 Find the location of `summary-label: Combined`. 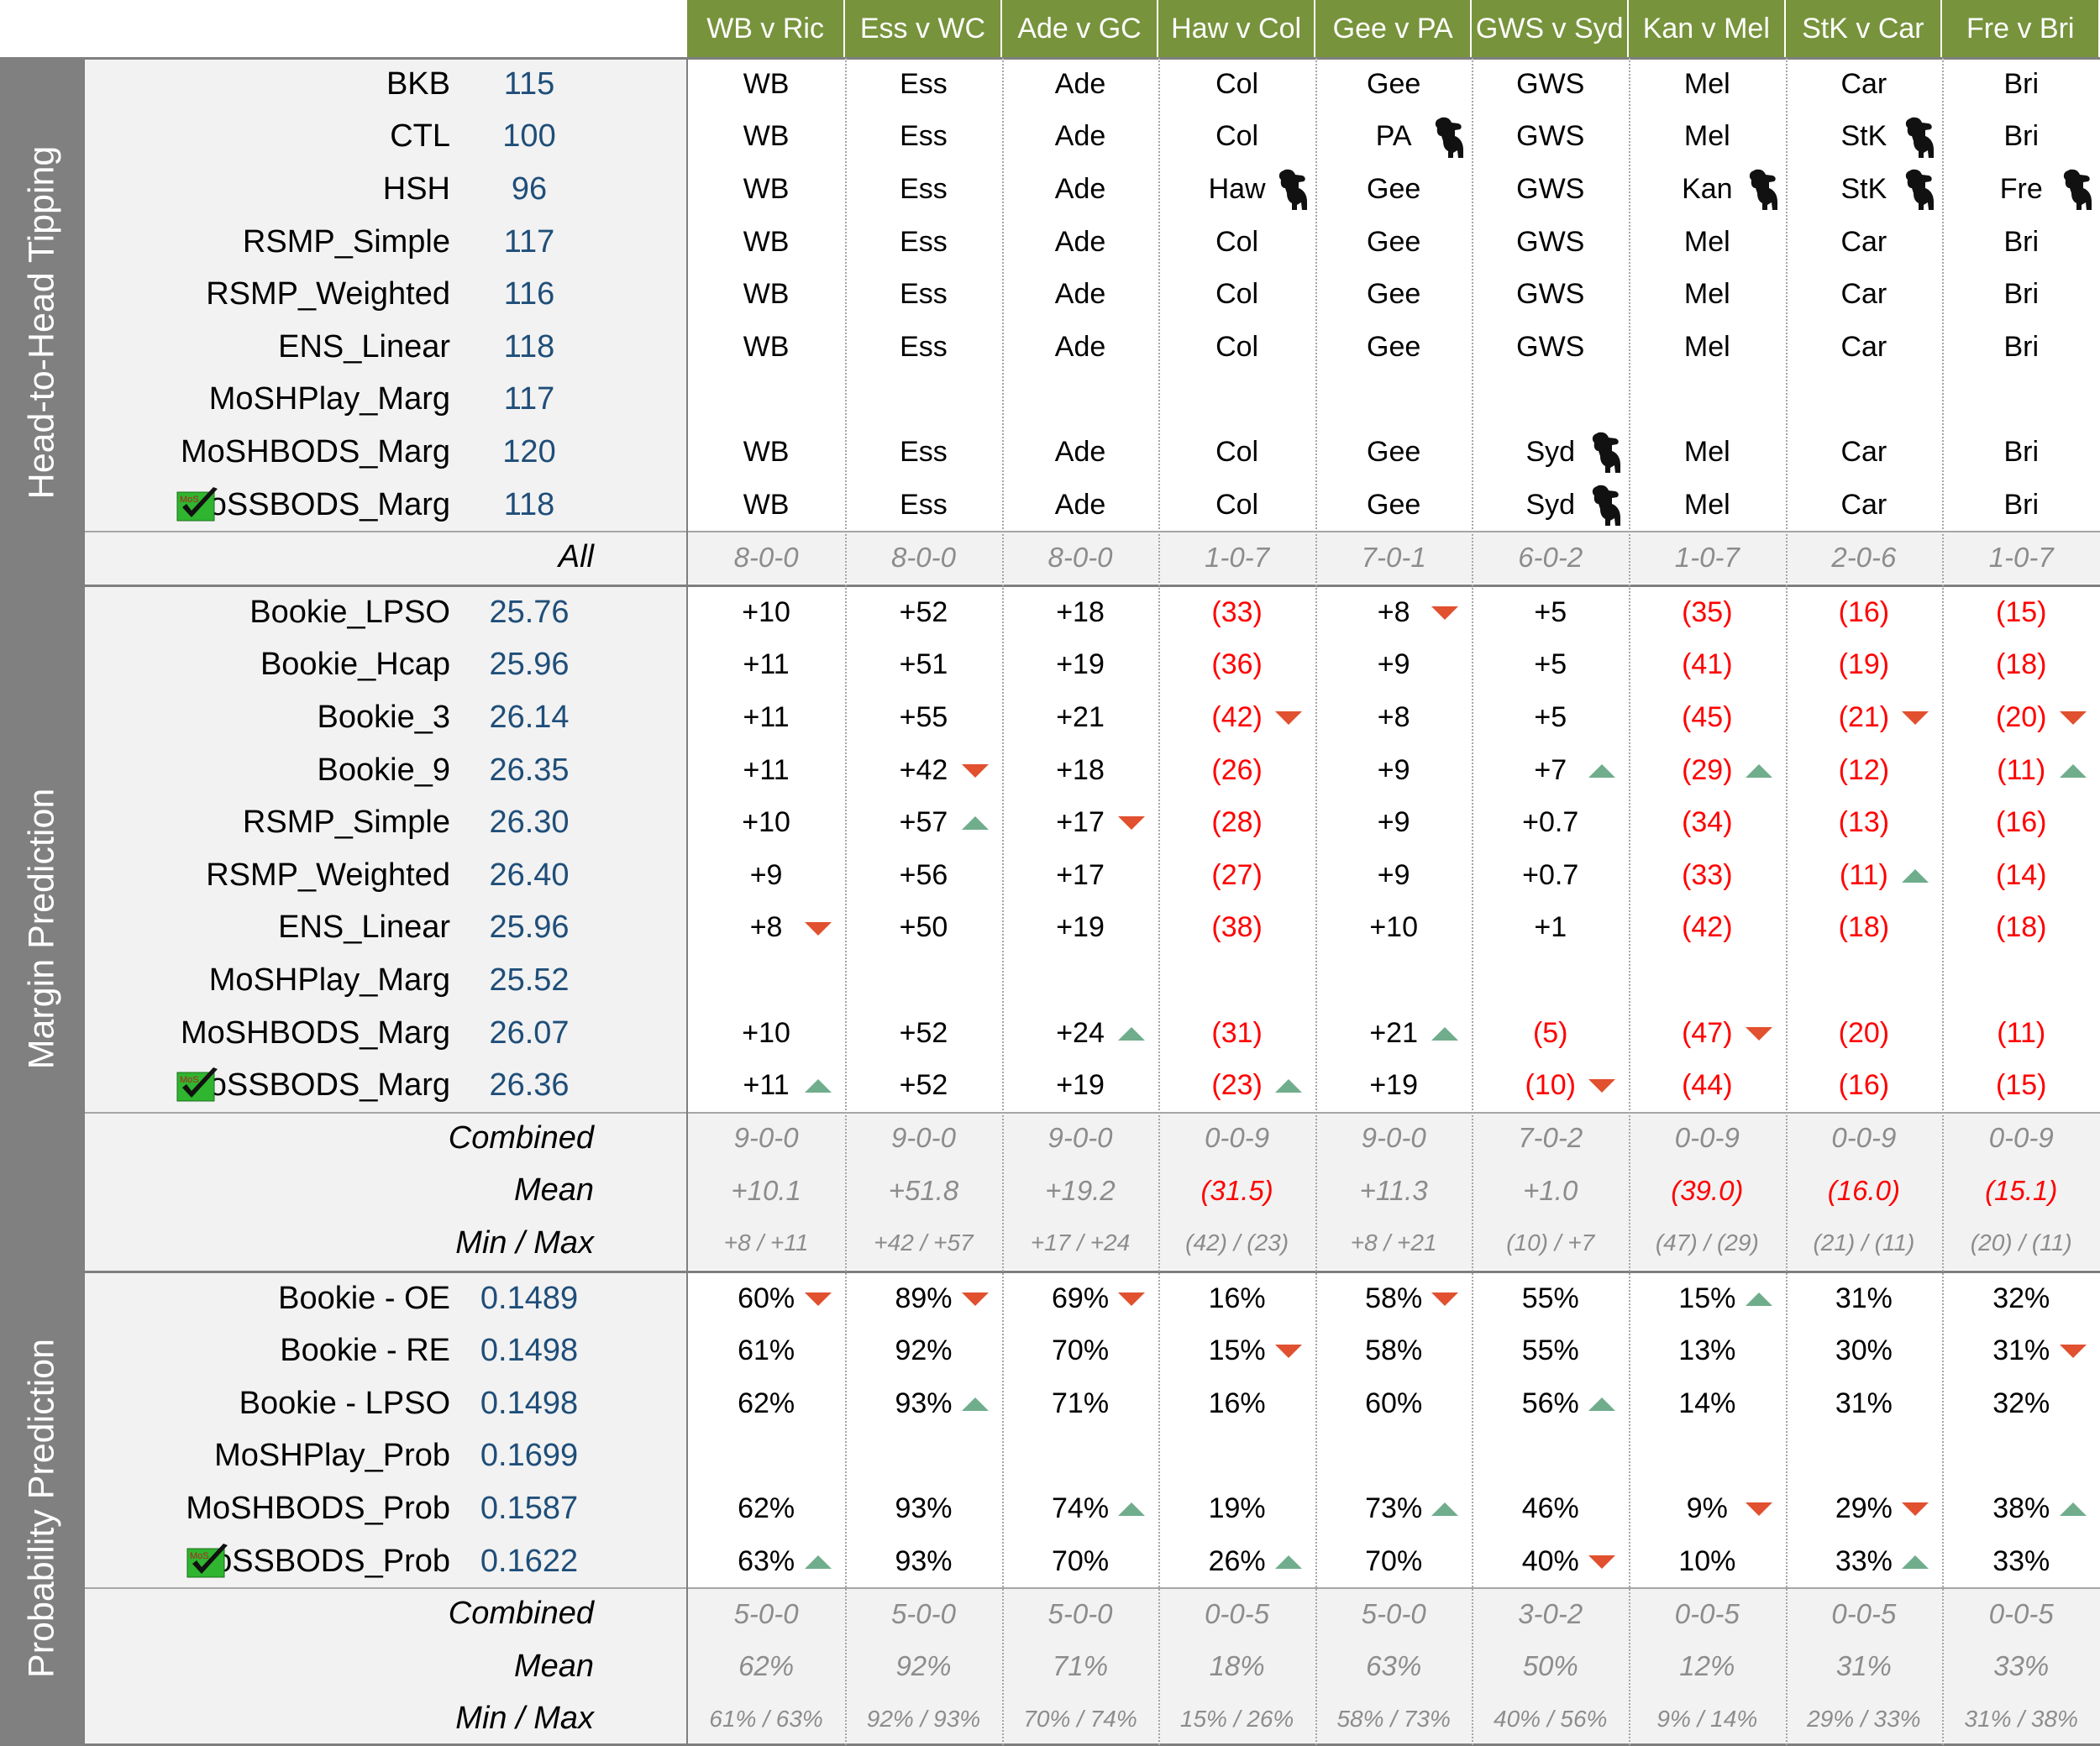

summary-label: Combined is located at coordinates (521, 1137).